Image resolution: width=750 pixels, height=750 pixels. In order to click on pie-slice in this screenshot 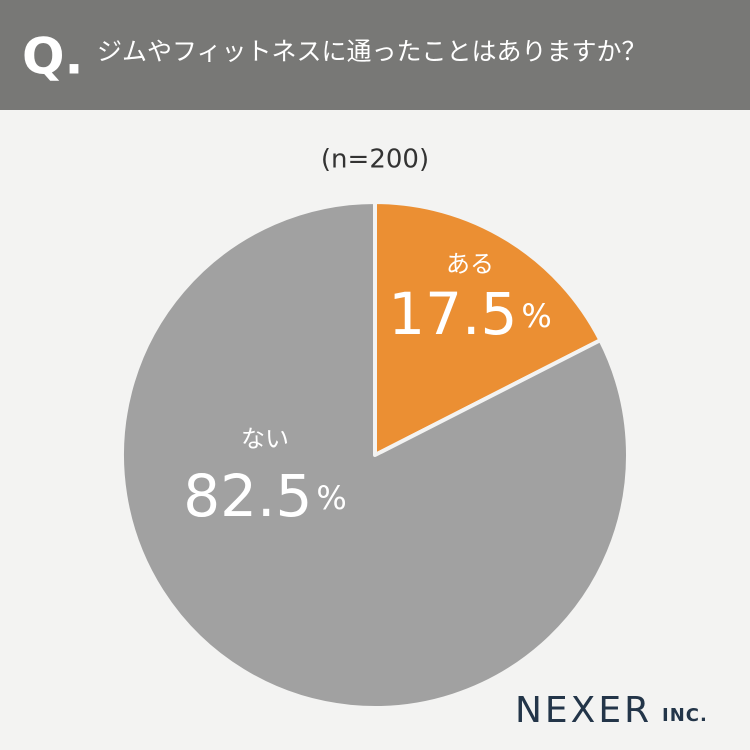, I will do `click(488, 328)`.